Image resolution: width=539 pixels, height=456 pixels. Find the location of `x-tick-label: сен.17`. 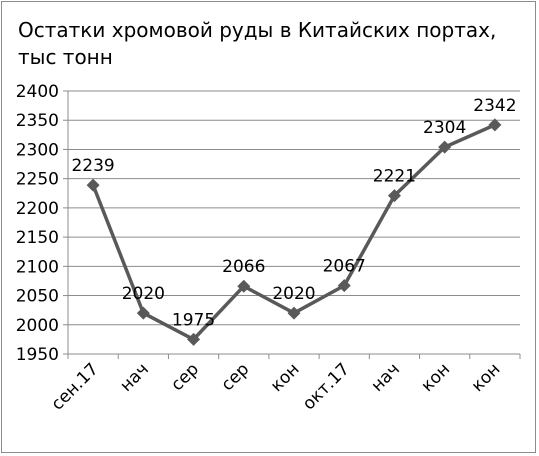

x-tick-label: сен.17 is located at coordinates (75, 386).